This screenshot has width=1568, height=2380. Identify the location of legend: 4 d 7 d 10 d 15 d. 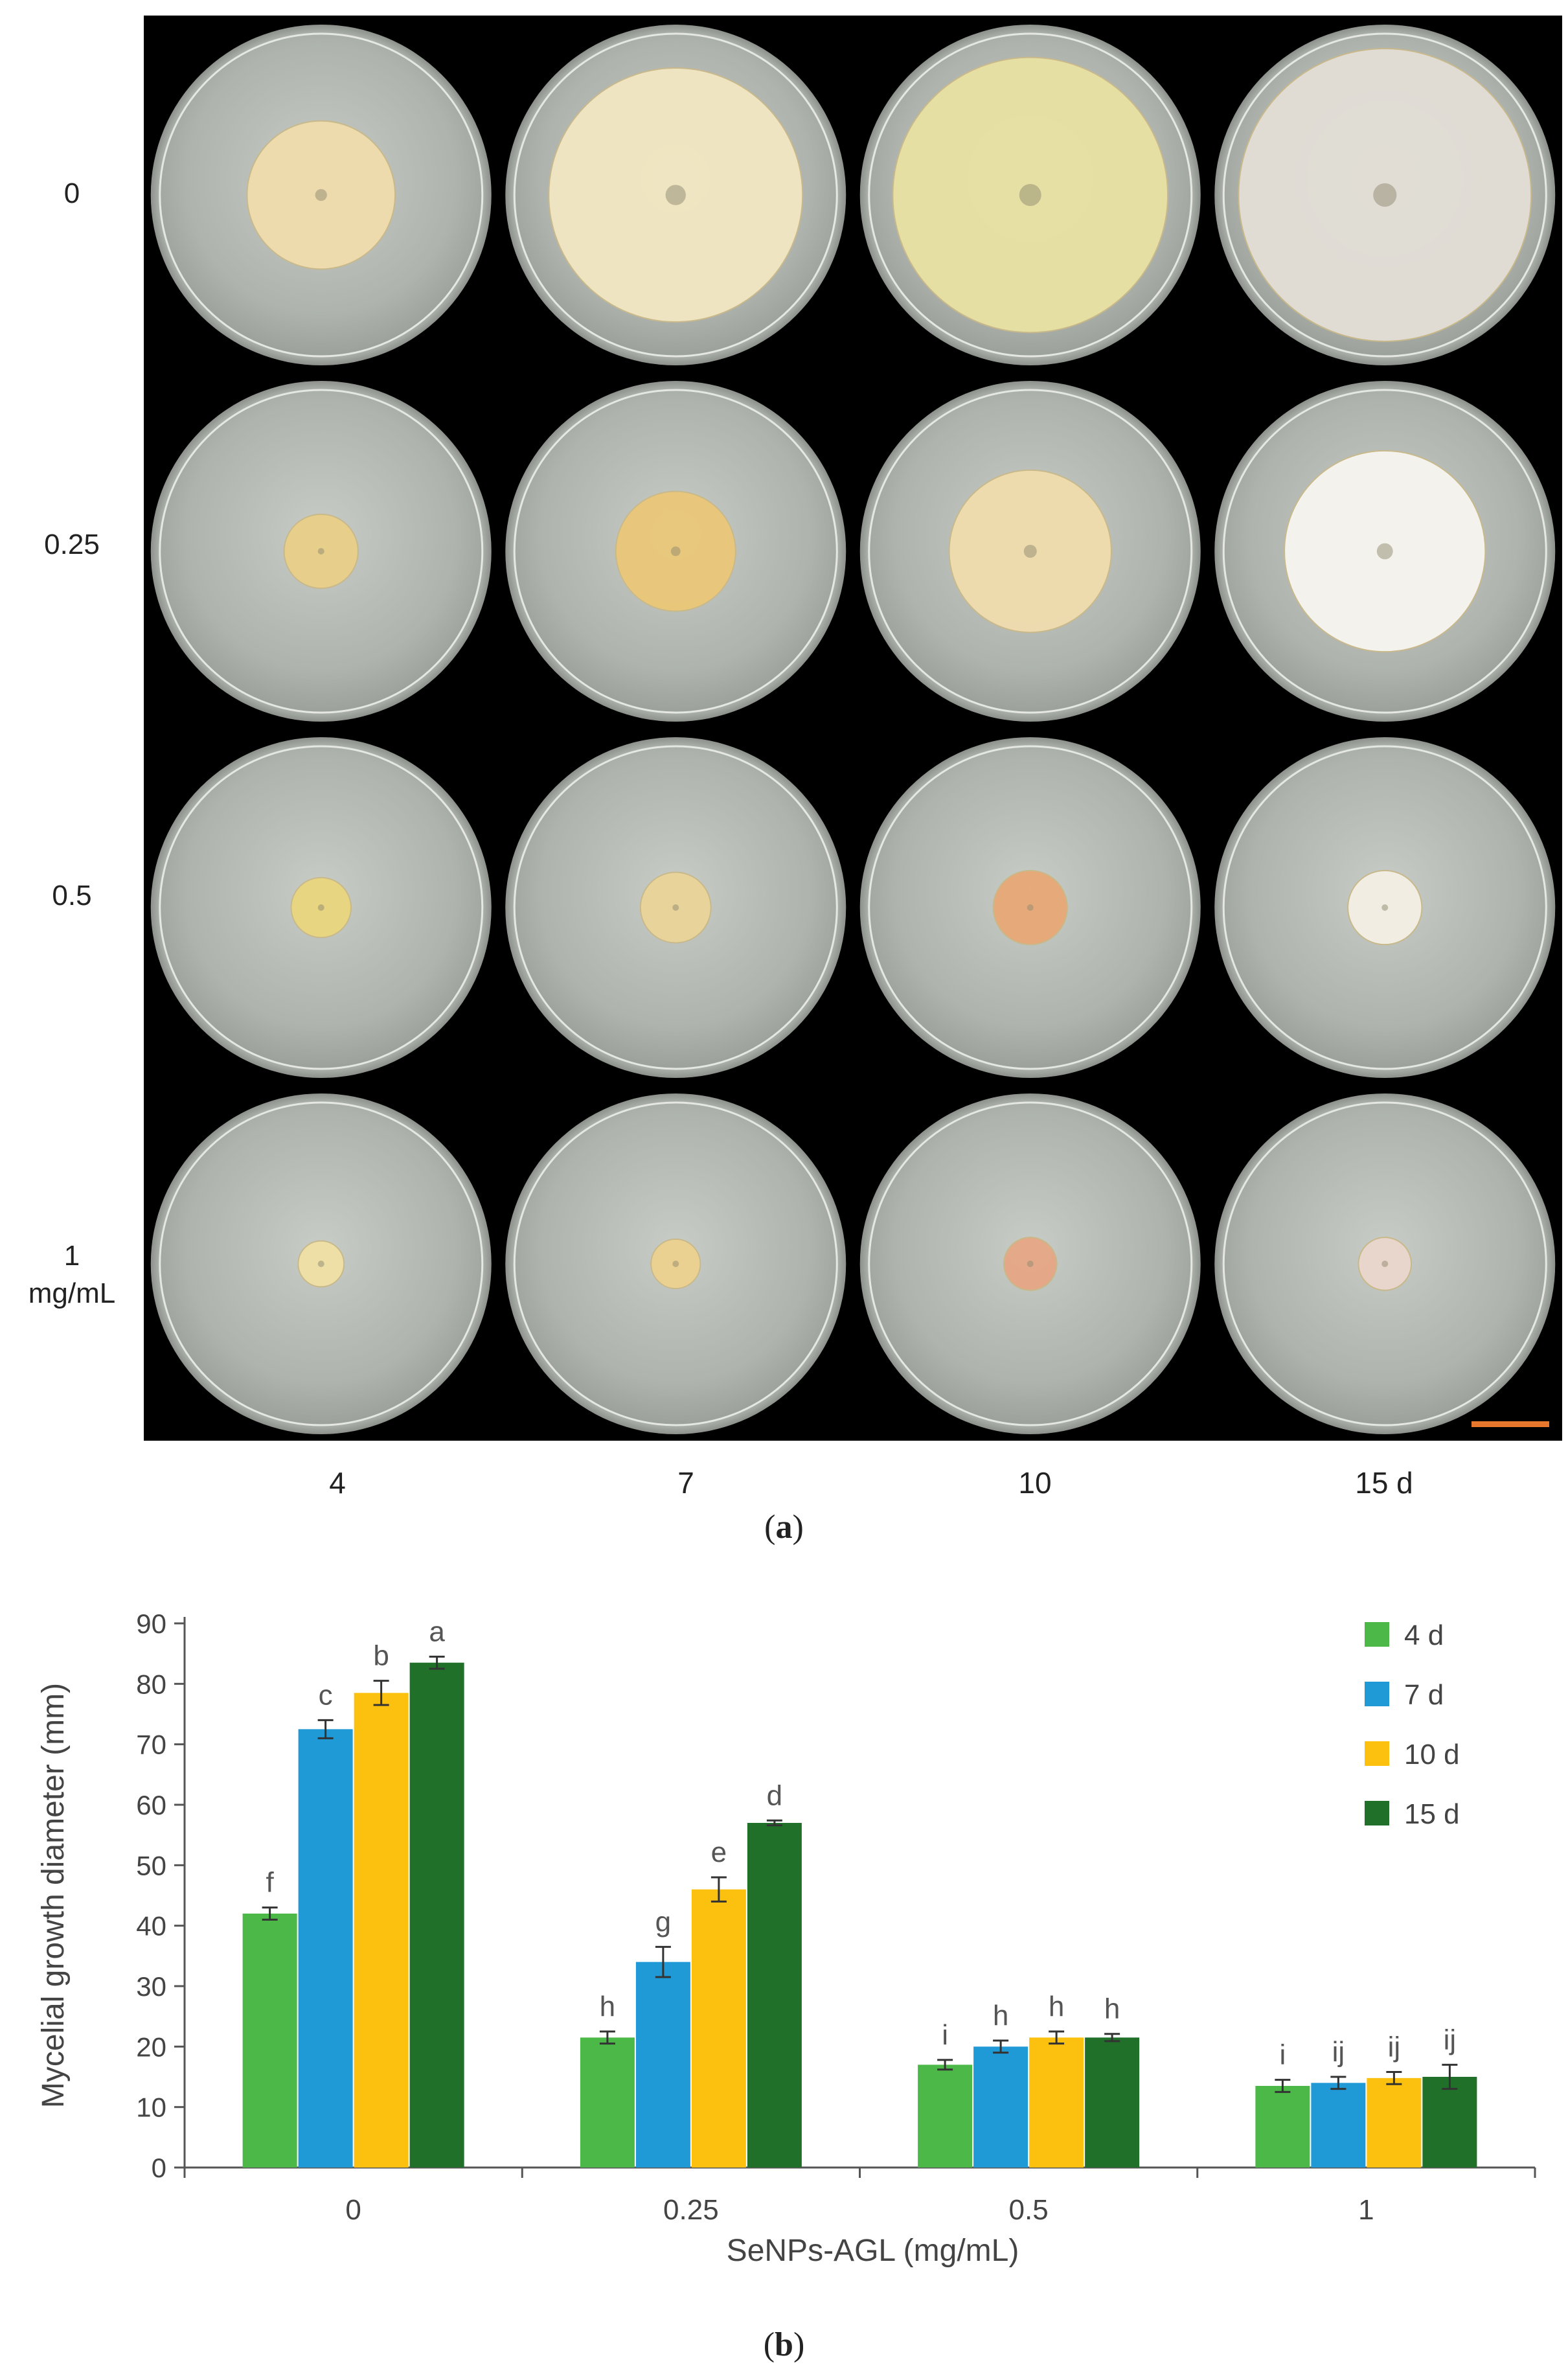
(1412, 1725).